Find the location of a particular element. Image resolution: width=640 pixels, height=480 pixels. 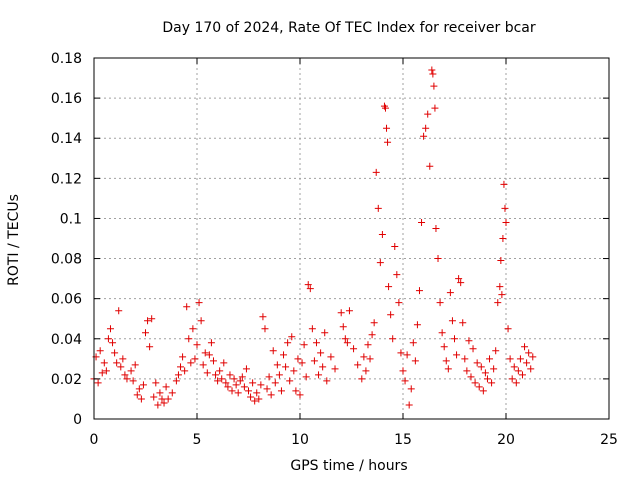

x-tick-label: 20 is located at coordinates (506, 440).